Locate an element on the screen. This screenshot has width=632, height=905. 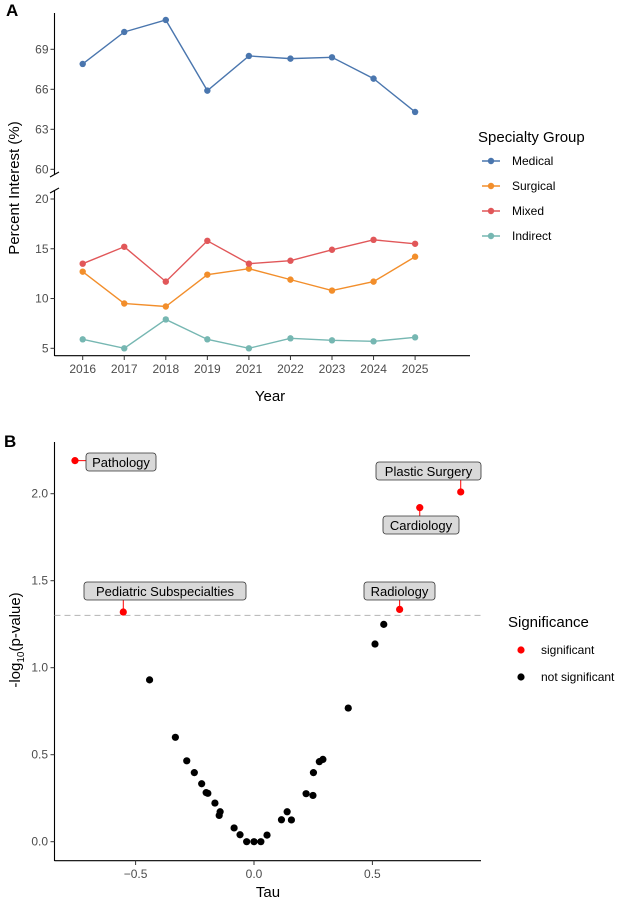
y-tick-label: 69 is located at coordinates (42, 49).